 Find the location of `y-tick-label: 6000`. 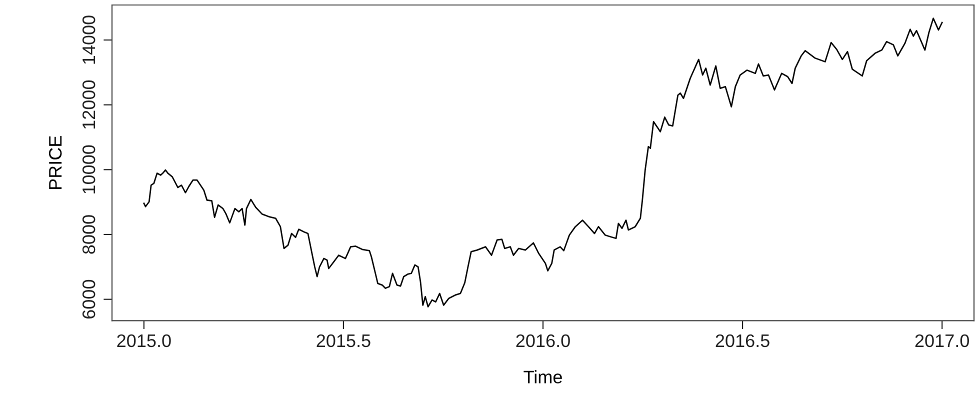

y-tick-label: 6000 is located at coordinates (89, 299).